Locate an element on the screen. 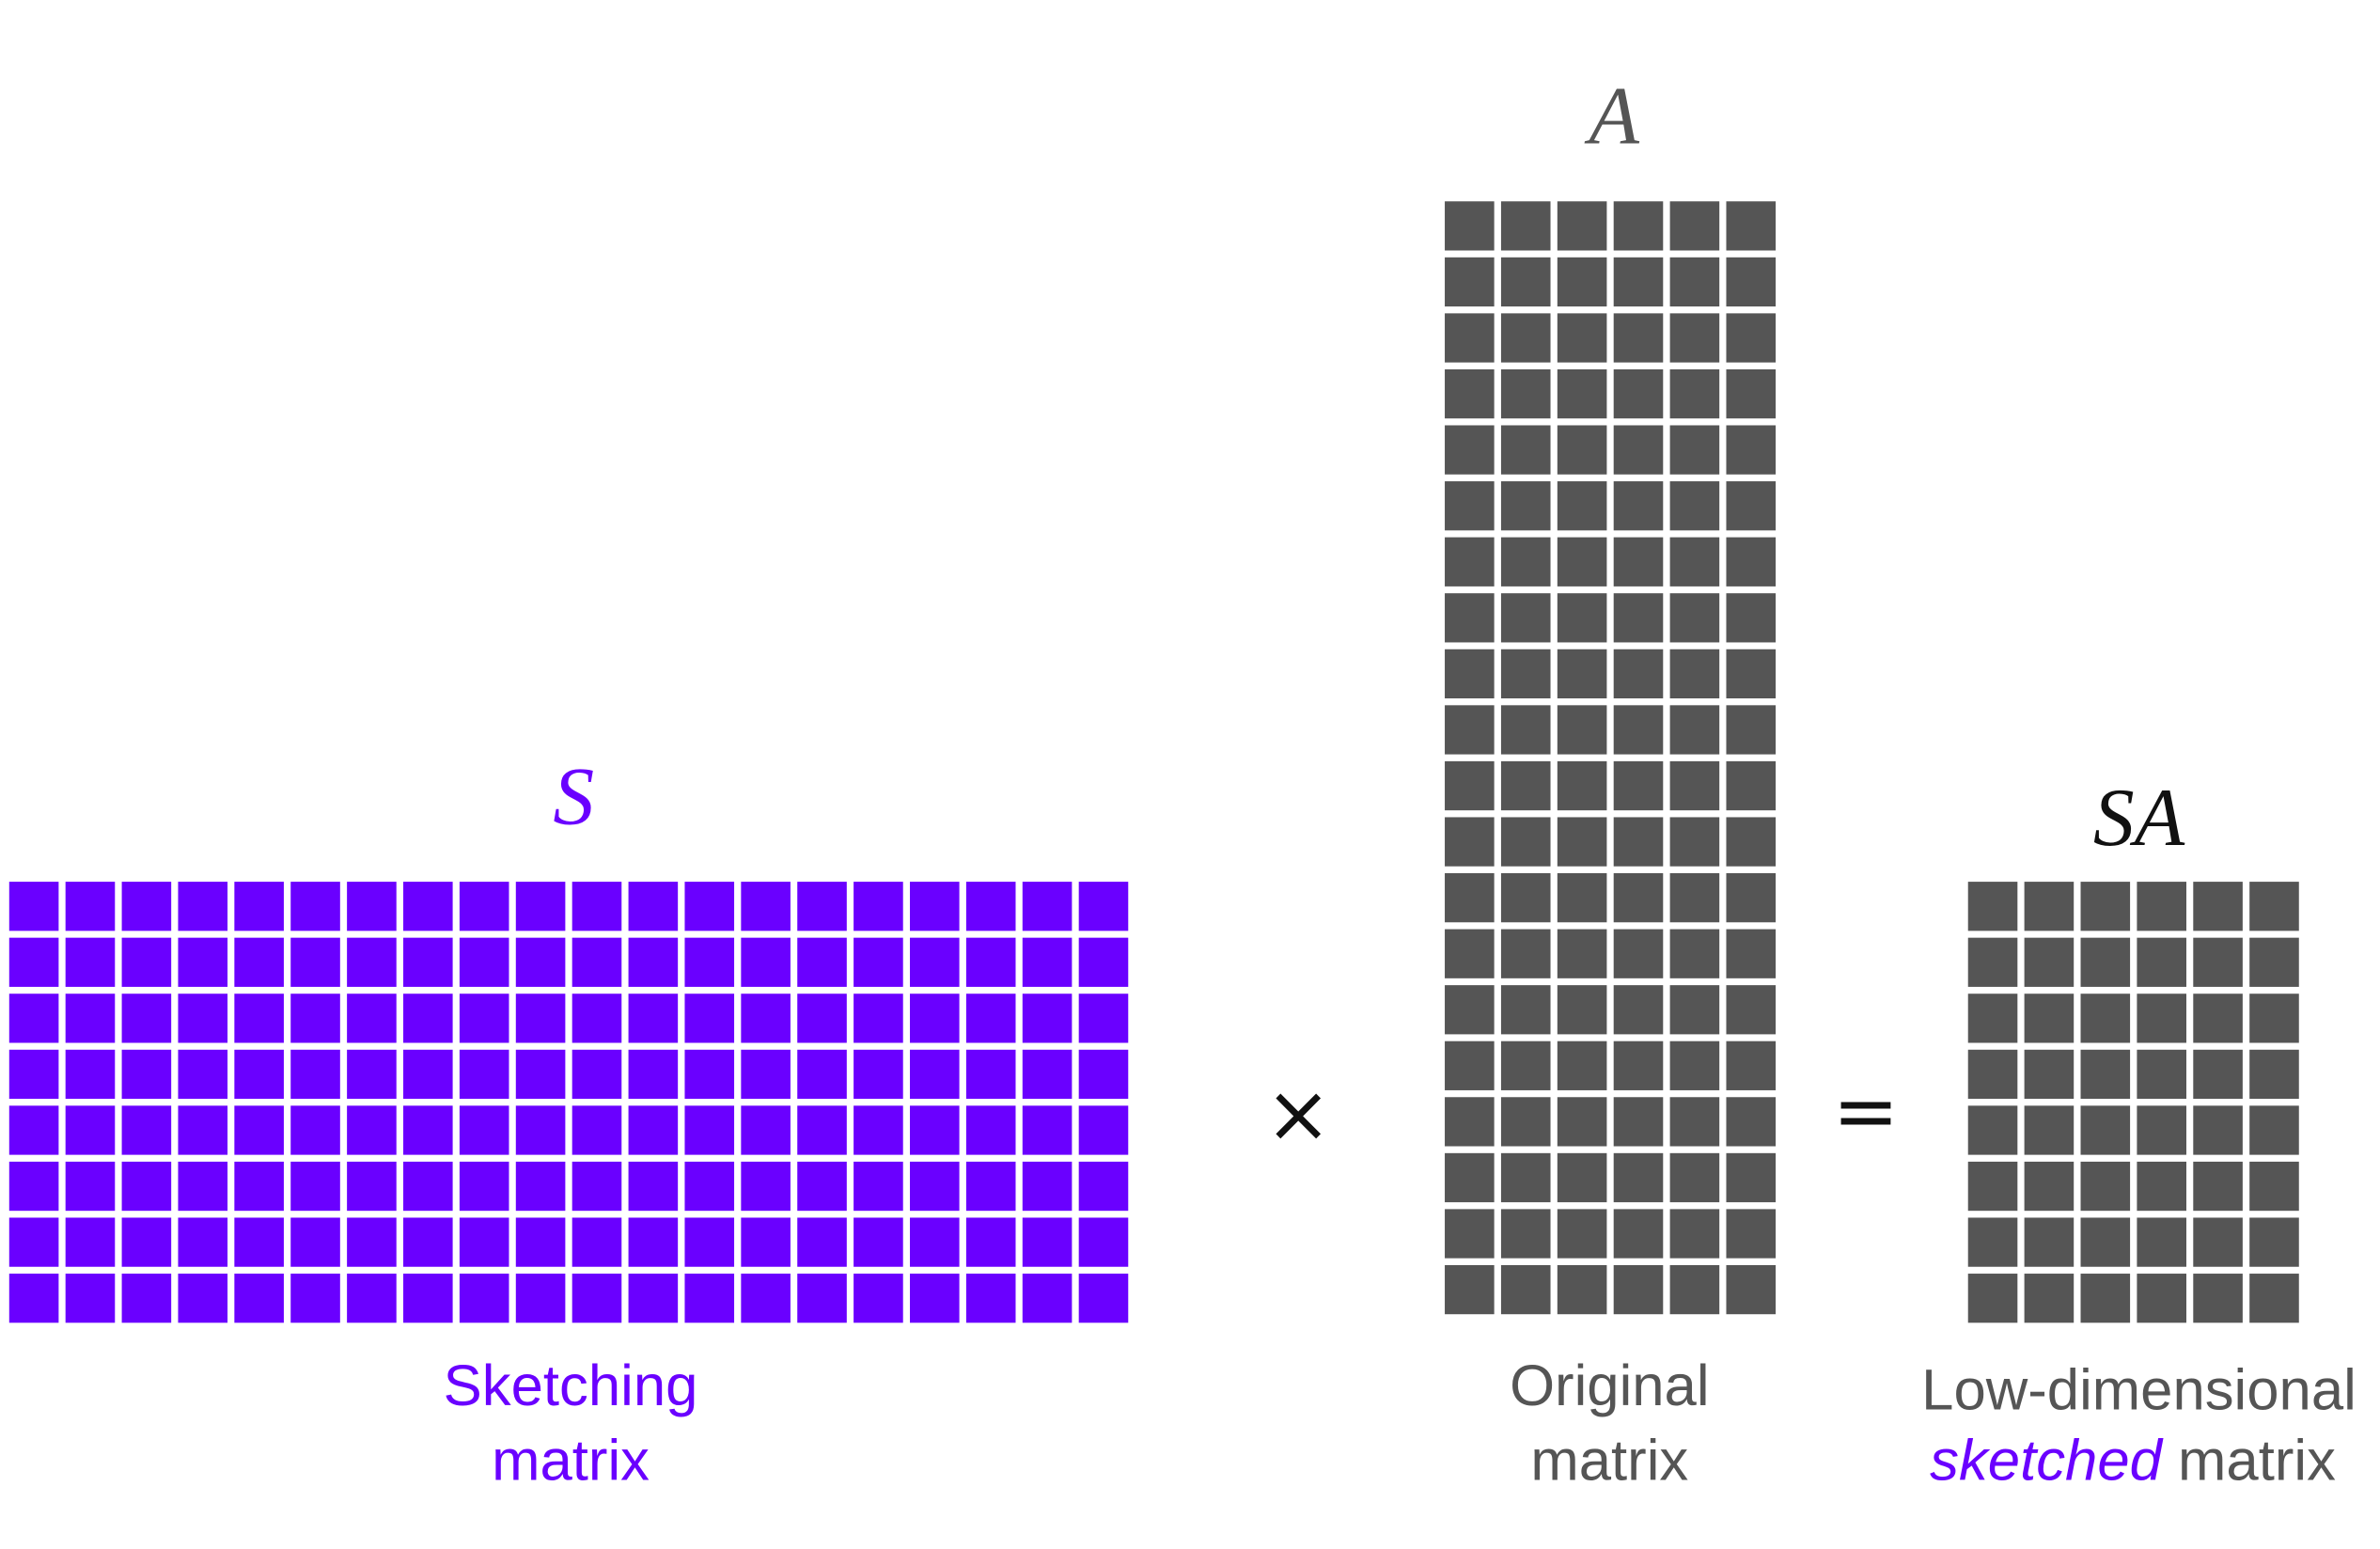 The height and width of the screenshot is (1549, 2380). operator: × is located at coordinates (1298, 1114).